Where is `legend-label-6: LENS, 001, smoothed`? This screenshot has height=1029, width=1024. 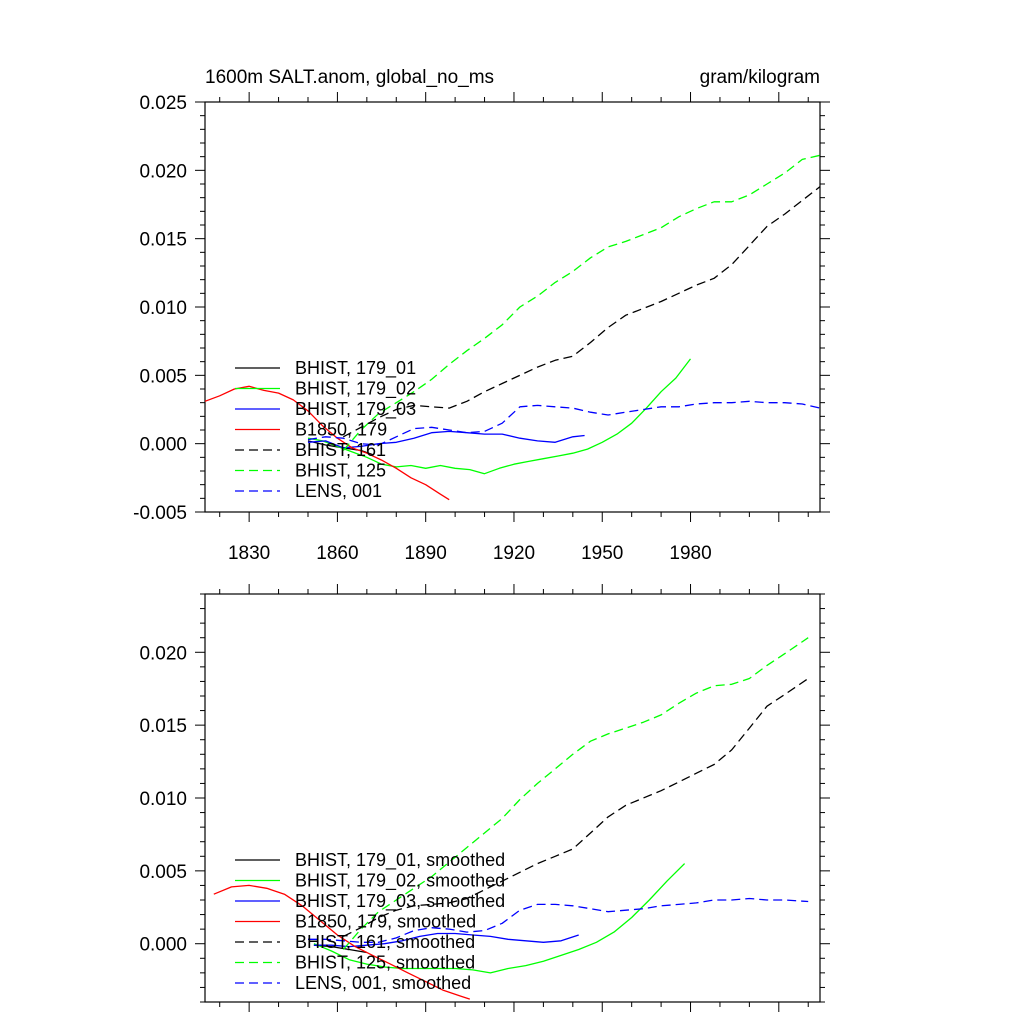
legend-label-6: LENS, 001, smoothed is located at coordinates (383, 983).